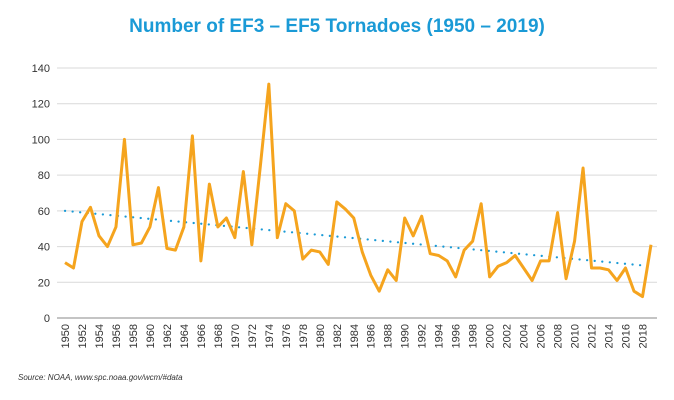 This screenshot has height=400, width=674. I want to click on x-tick-label: 1982, so click(338, 336).